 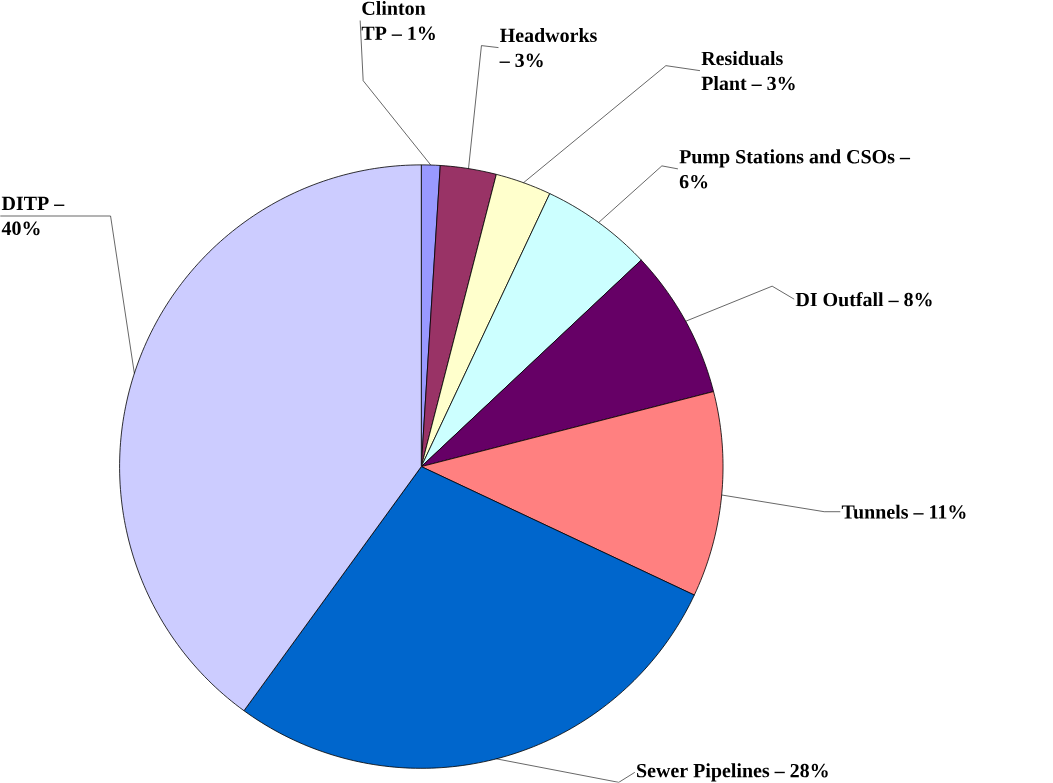 What do you see at coordinates (398, 21) in the screenshot?
I see `slice-label: Clinton TP – 1%` at bounding box center [398, 21].